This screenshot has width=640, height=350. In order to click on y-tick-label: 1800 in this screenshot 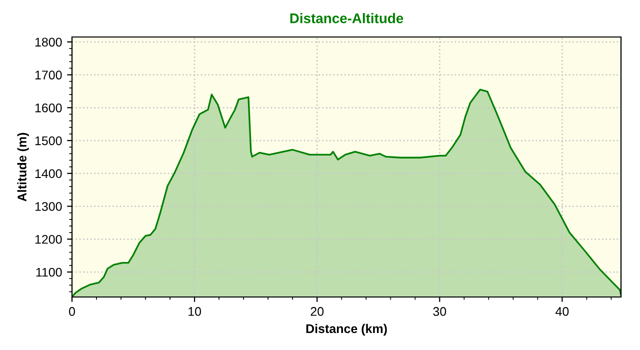, I will do `click(48, 42)`.